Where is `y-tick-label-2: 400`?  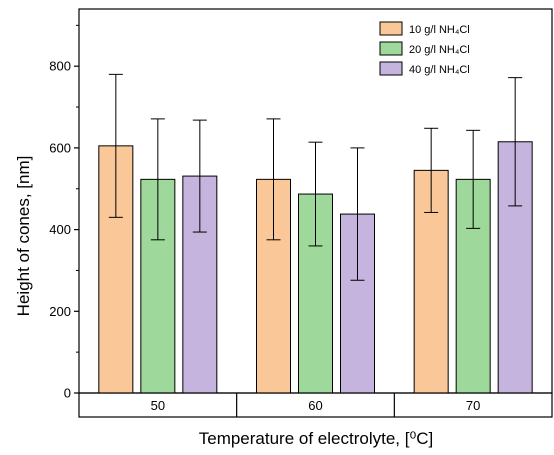
y-tick-label-2: 400 is located at coordinates (60, 229).